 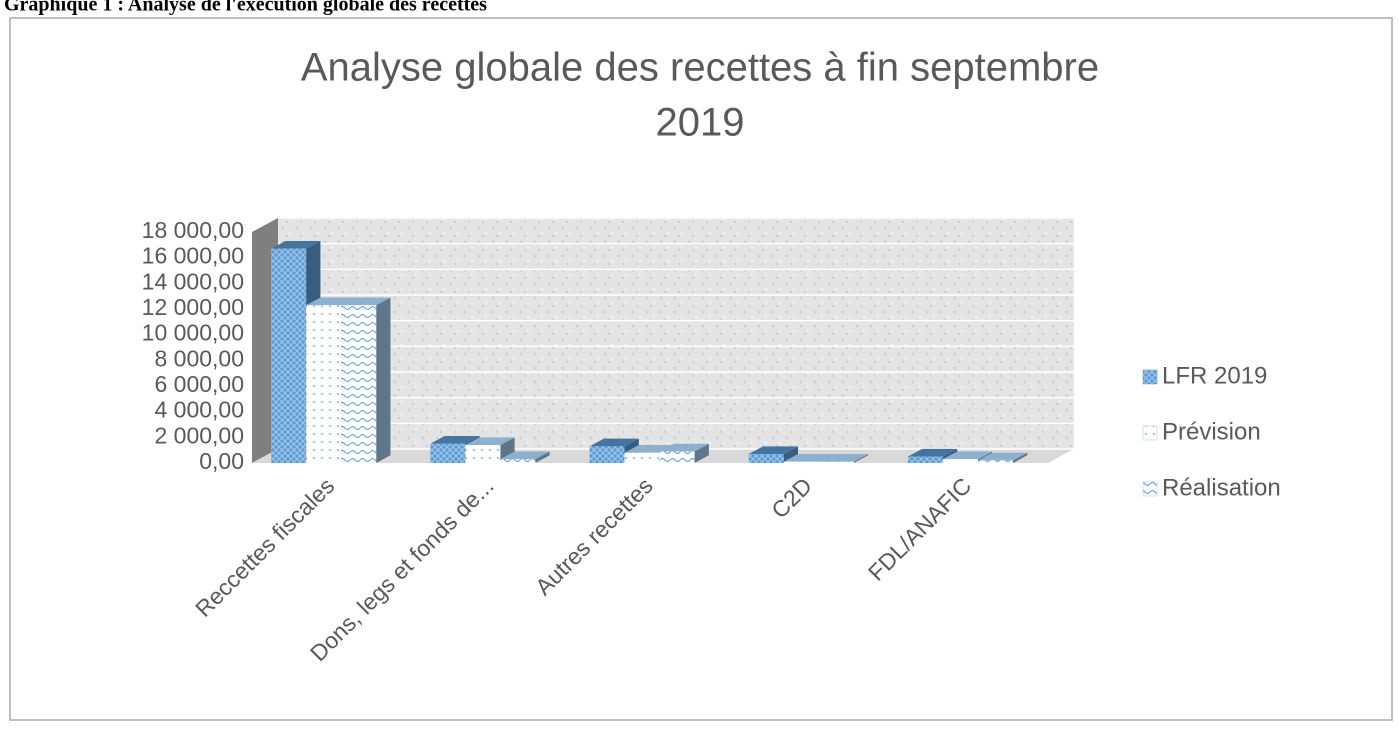 I want to click on y-tick-label: 12 000,00, so click(x=193, y=307).